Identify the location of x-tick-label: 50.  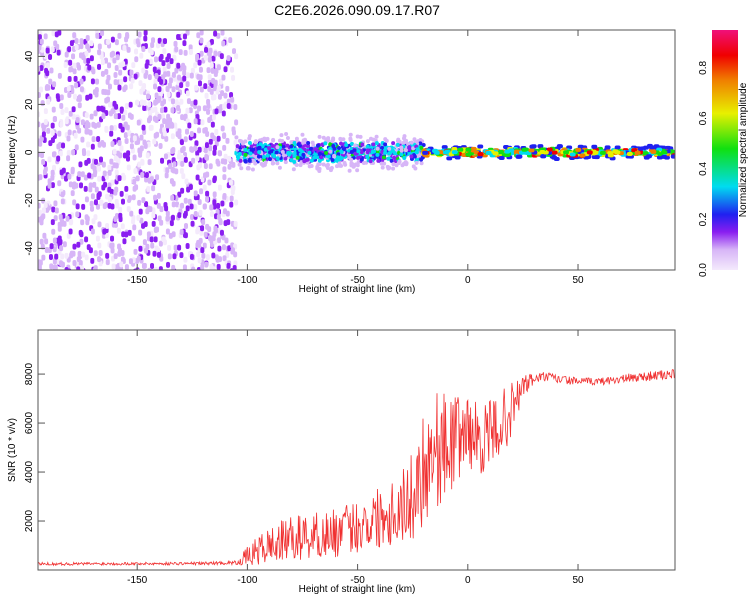
(578, 280).